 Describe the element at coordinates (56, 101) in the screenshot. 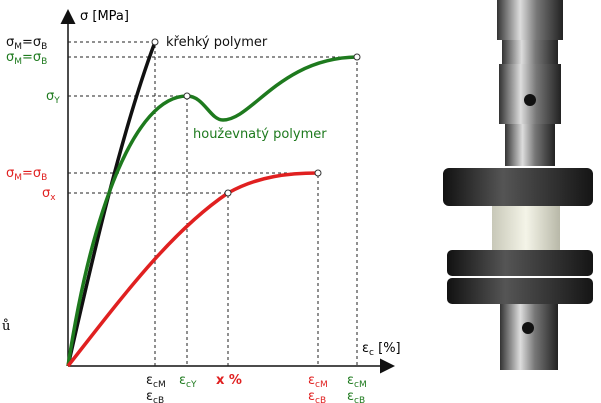

I see `label-part: Y` at that location.